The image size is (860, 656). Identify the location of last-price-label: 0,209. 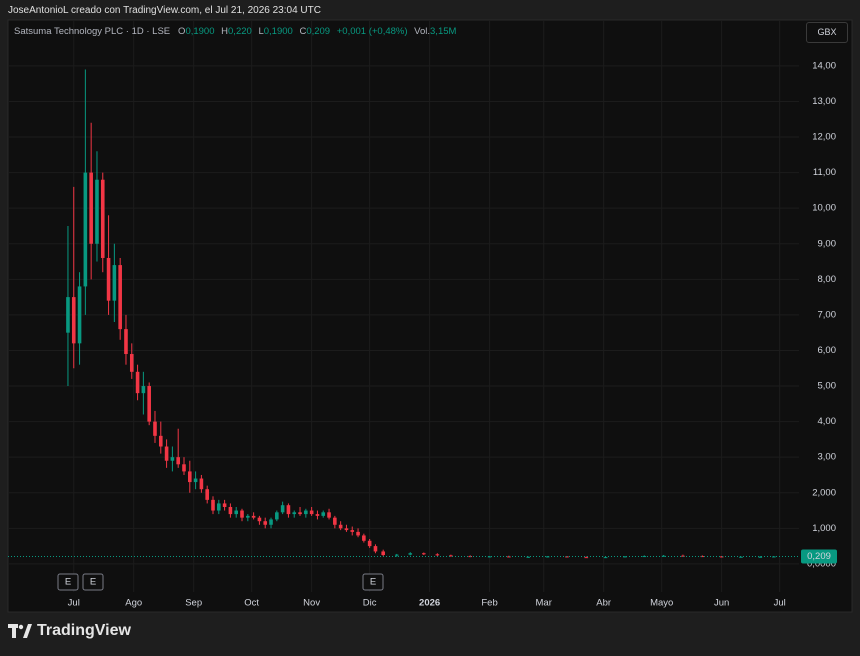
(819, 556).